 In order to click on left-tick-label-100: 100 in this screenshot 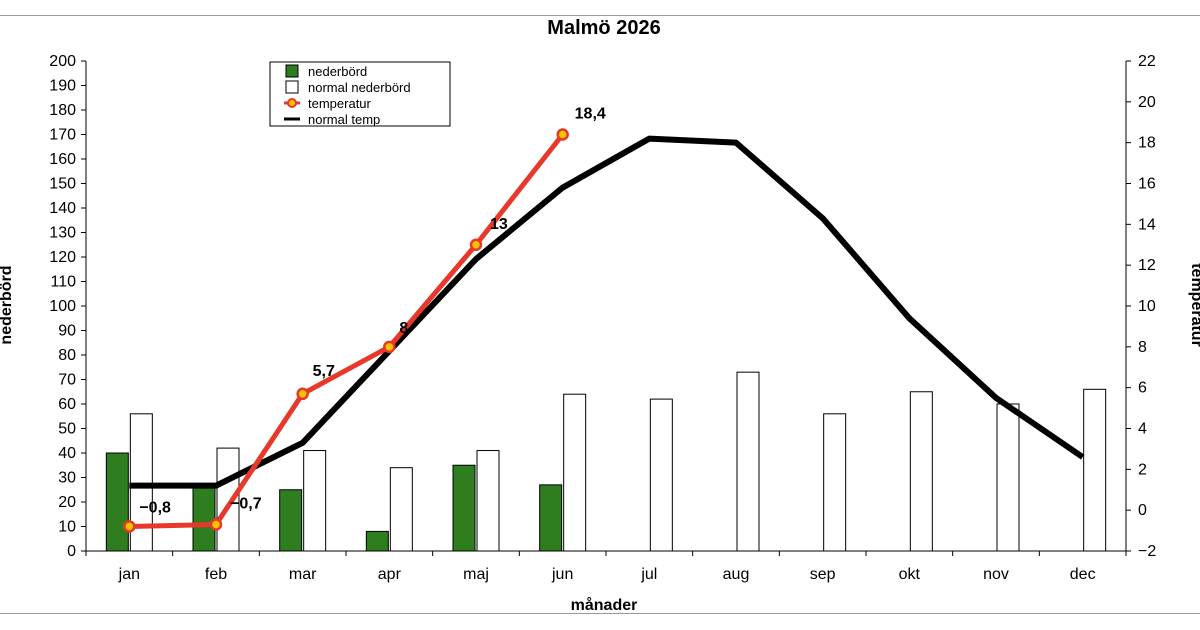, I will do `click(62, 306)`.